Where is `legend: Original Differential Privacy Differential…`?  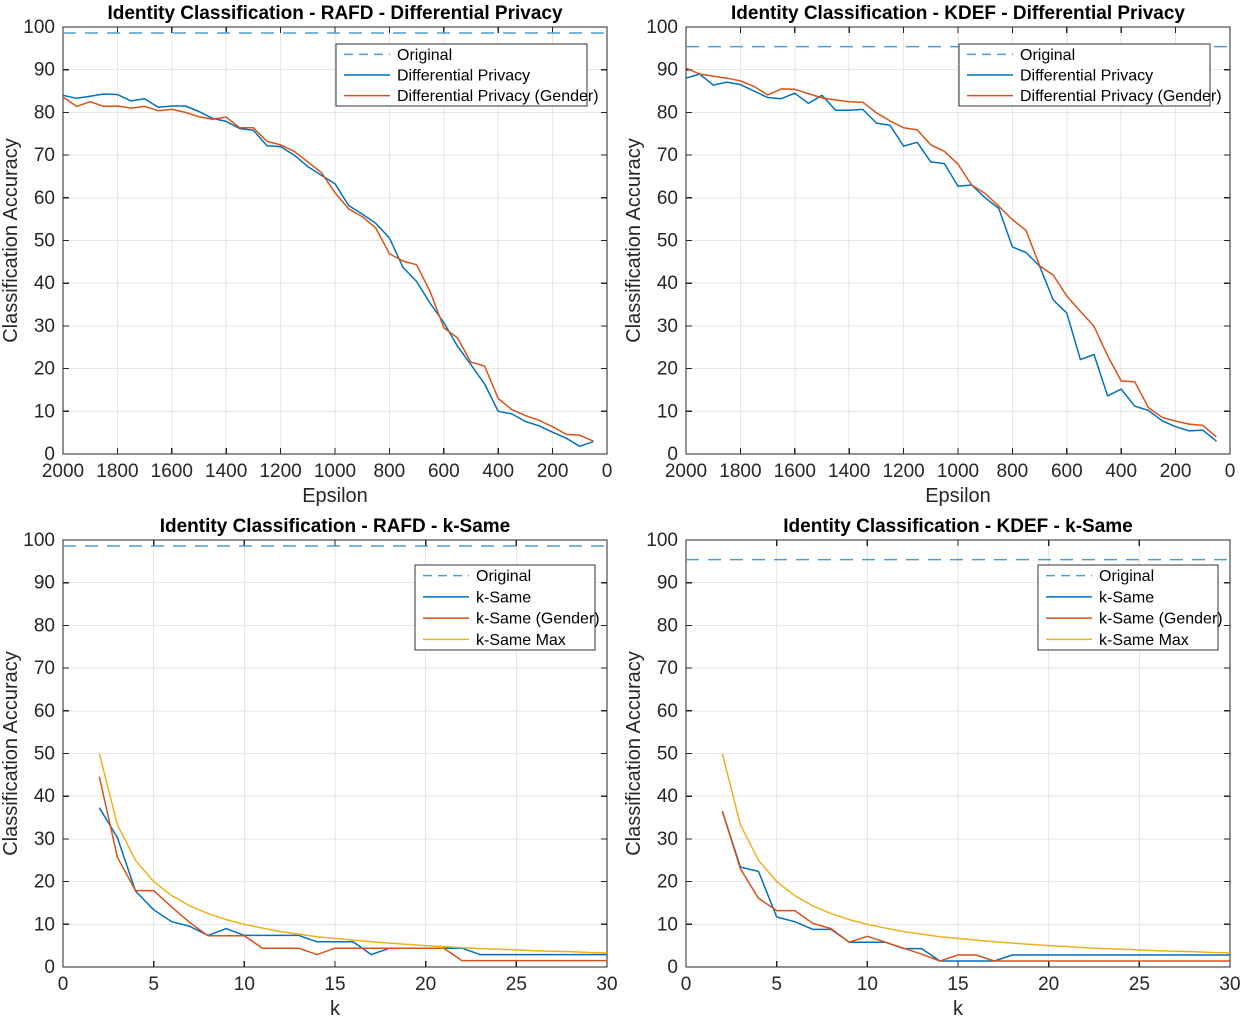 legend: Original Differential Privacy Differential… is located at coordinates (467, 75).